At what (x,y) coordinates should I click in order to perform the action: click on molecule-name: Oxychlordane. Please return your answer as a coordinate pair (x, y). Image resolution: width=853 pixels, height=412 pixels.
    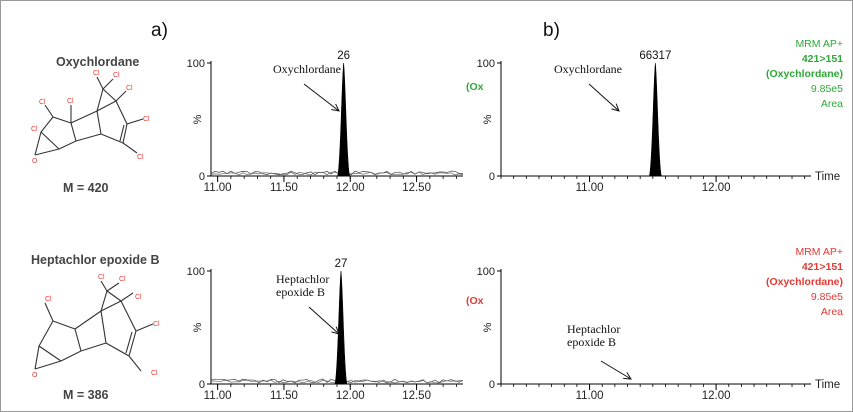
    Looking at the image, I should click on (97, 62).